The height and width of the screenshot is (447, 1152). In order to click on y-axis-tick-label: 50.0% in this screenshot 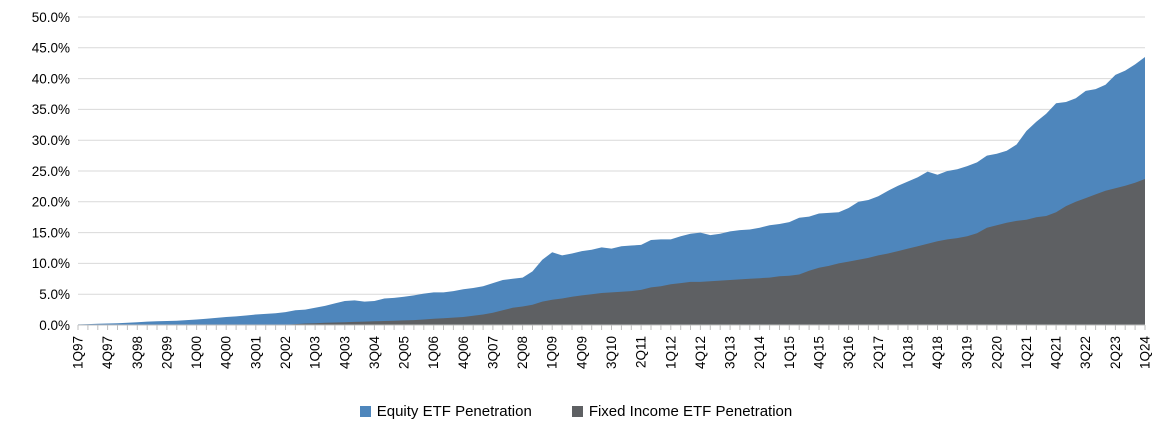, I will do `click(51, 17)`.